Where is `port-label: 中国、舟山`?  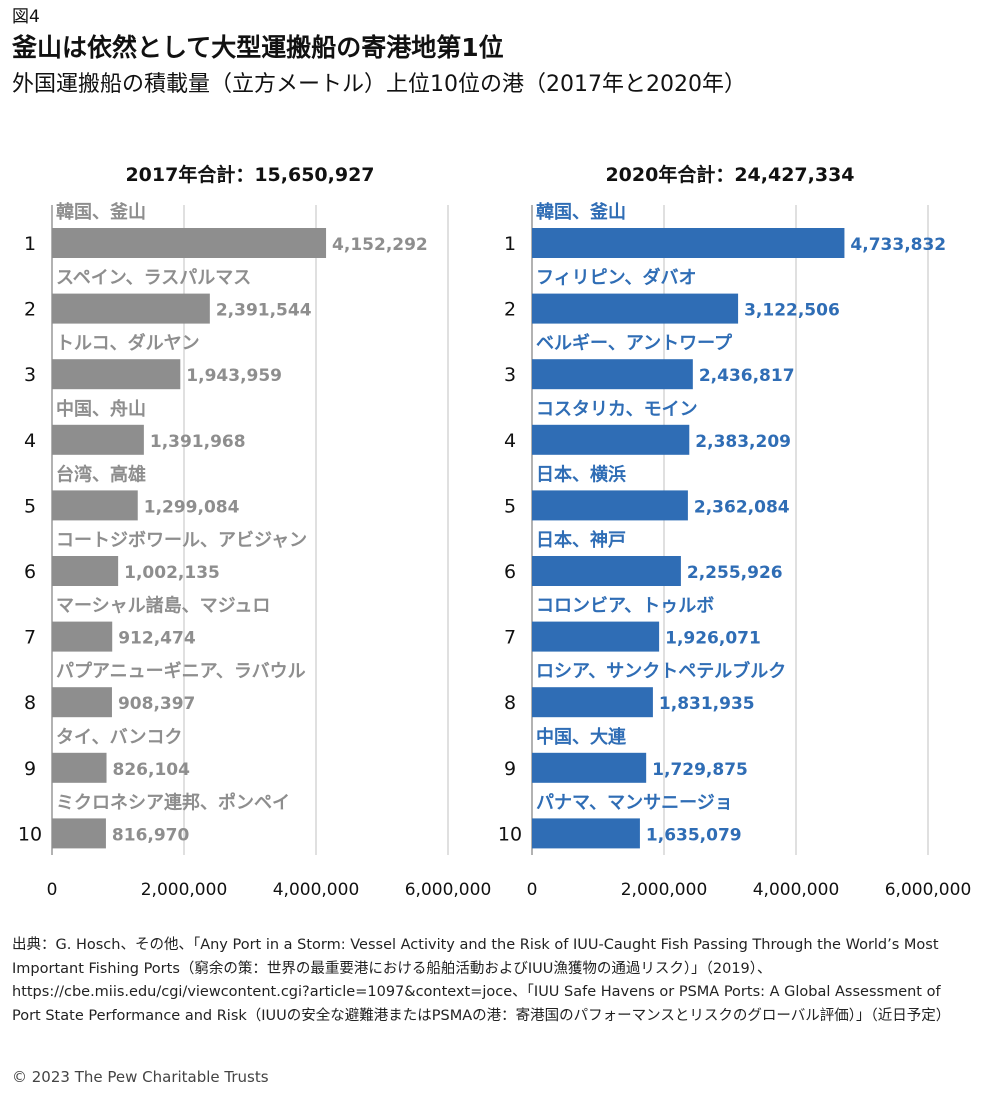 port-label: 中国、舟山 is located at coordinates (101, 409).